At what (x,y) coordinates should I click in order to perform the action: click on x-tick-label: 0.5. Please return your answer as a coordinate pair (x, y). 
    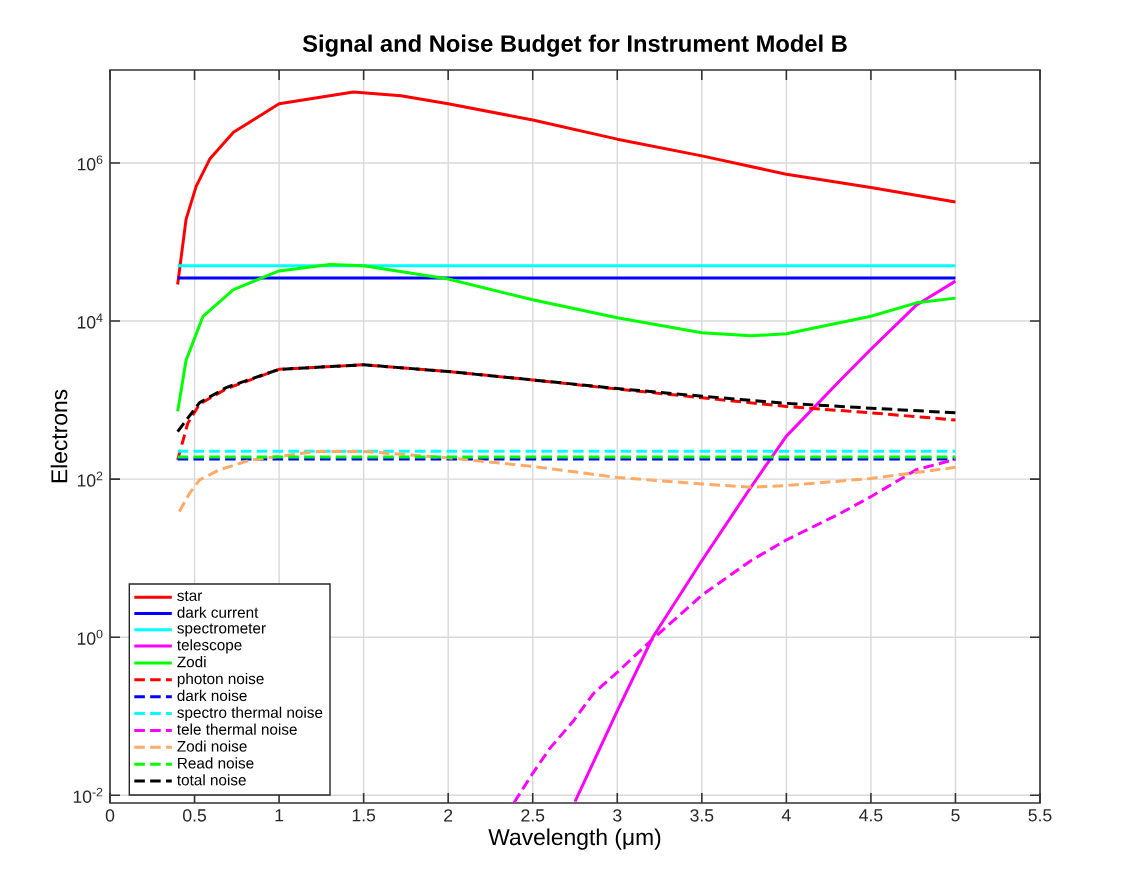
    Looking at the image, I should click on (195, 815).